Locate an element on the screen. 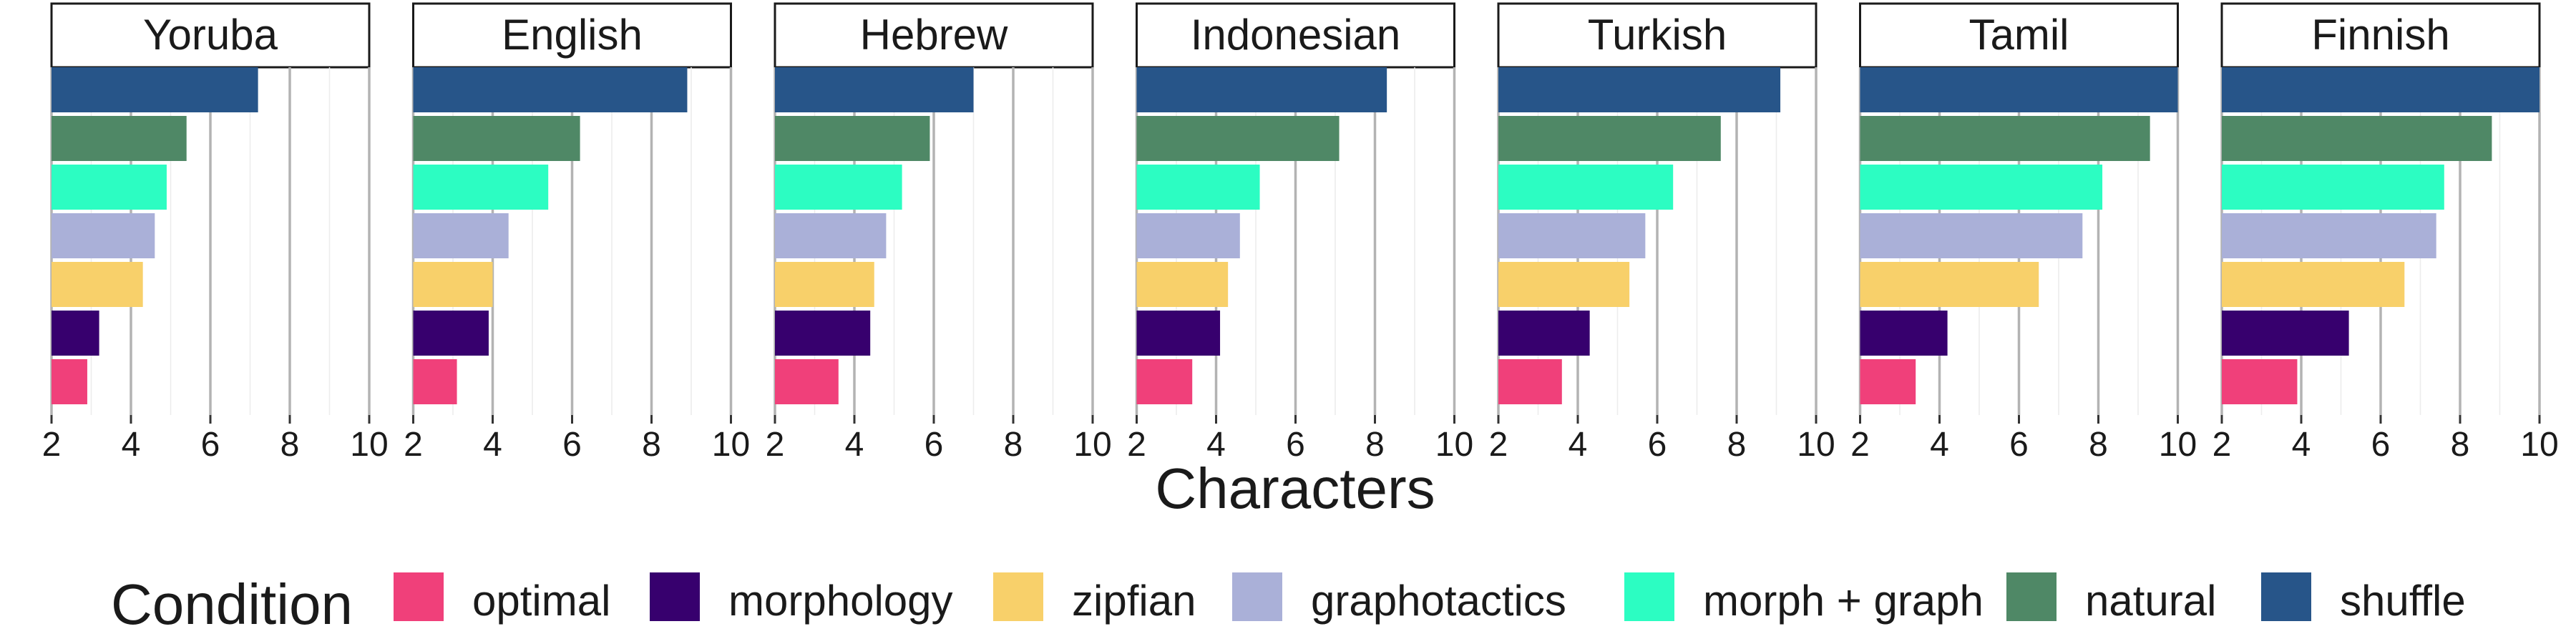  bar-tamil-shuffle is located at coordinates (2019, 89).